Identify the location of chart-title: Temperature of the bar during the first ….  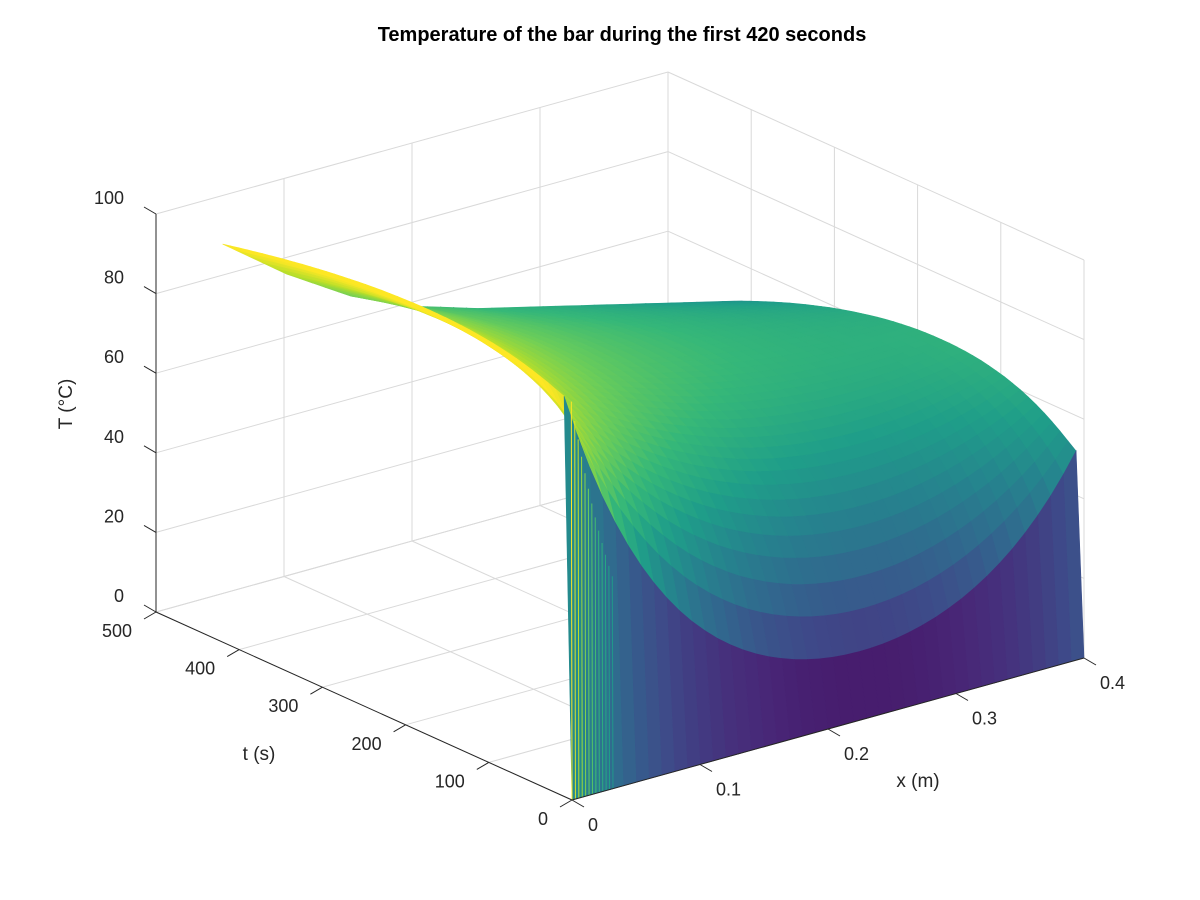
(622, 35).